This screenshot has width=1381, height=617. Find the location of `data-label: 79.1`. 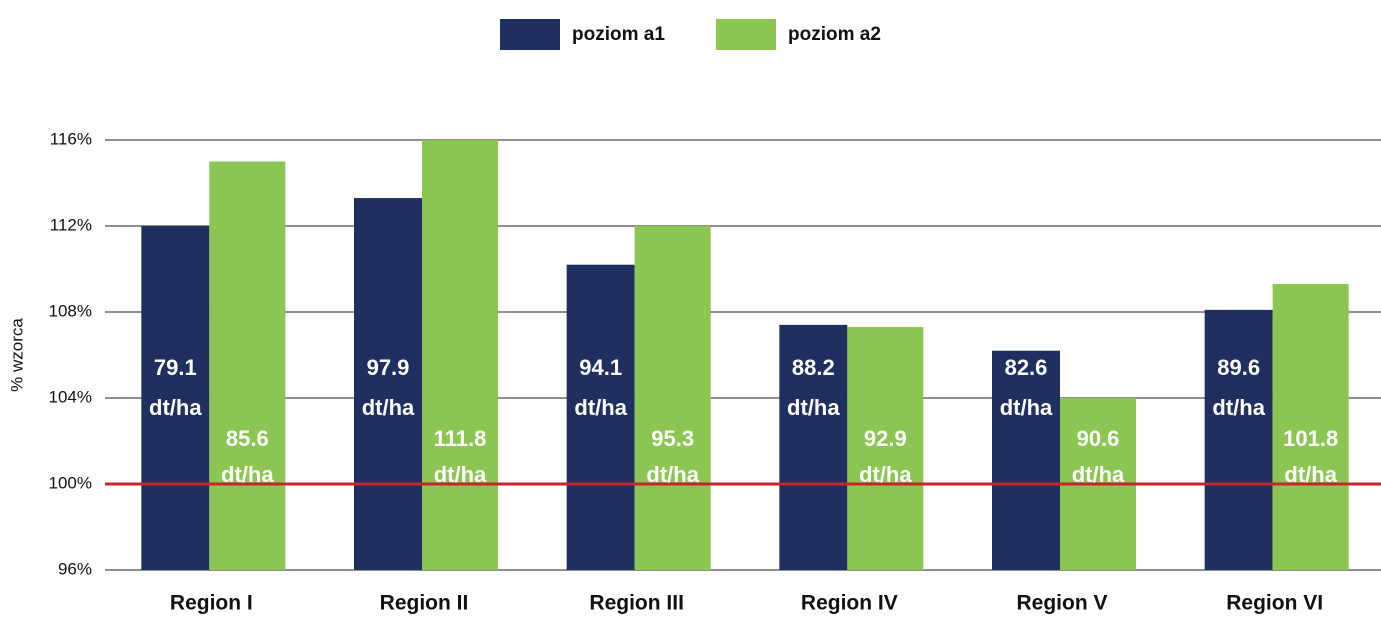

data-label: 79.1 is located at coordinates (175, 367).